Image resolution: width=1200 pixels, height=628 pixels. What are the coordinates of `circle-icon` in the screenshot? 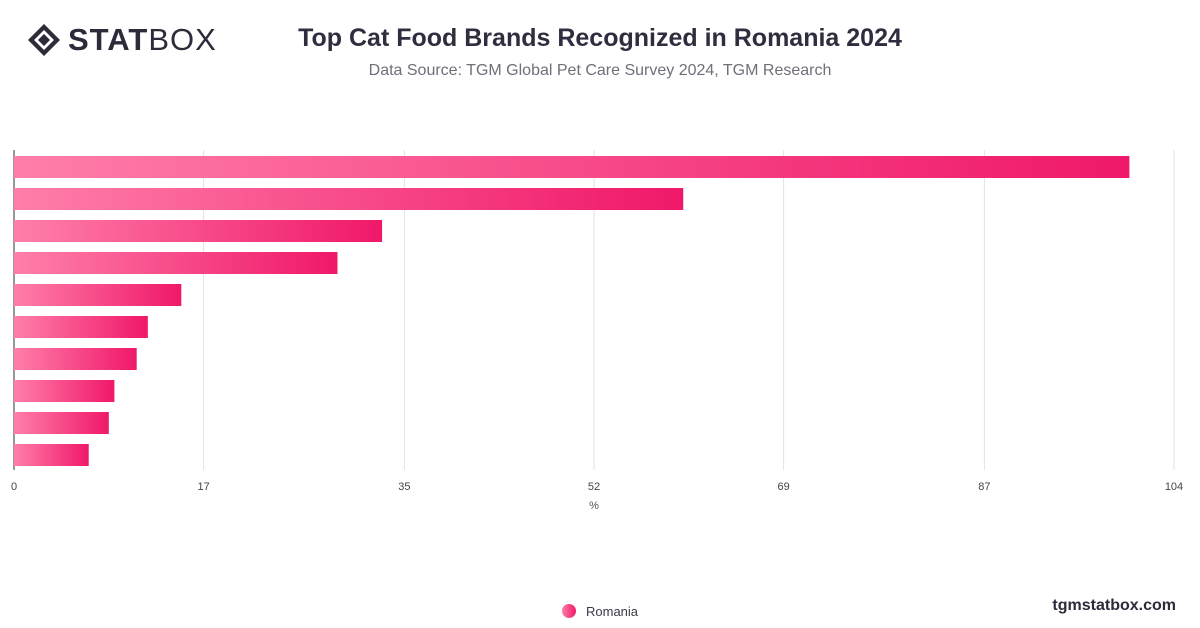 It's located at (569, 611).